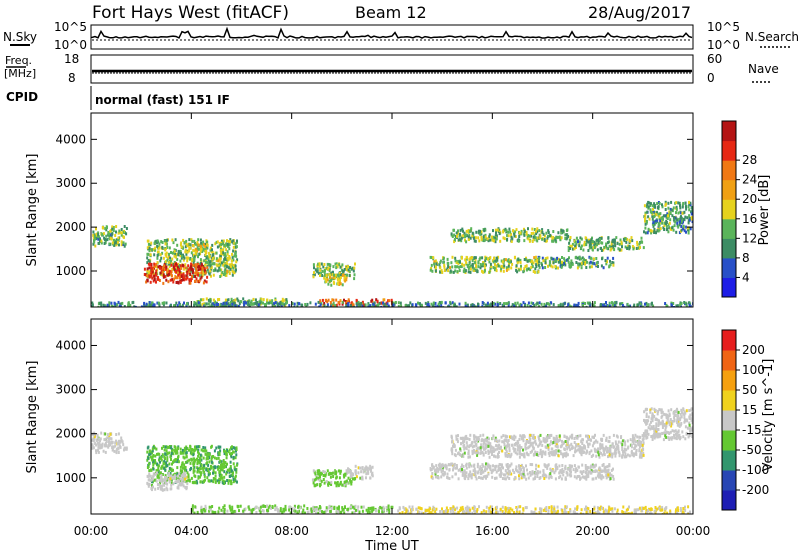 The image size is (800, 554). What do you see at coordinates (392, 33) in the screenshot?
I see `nsky-trace` at bounding box center [392, 33].